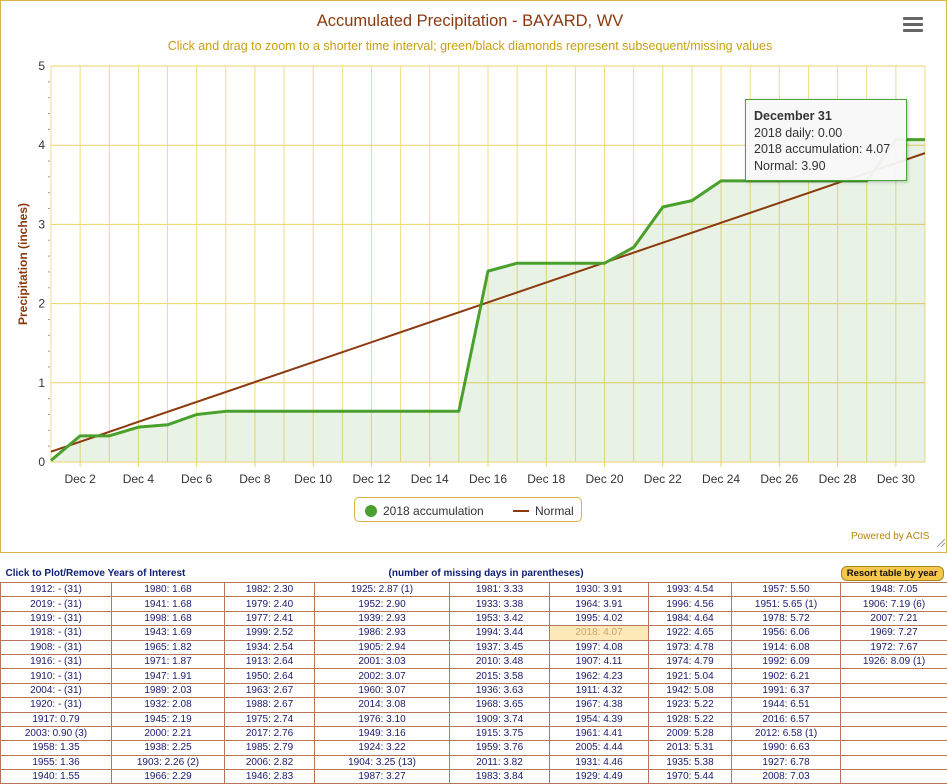  Describe the element at coordinates (382, 618) in the screenshot. I see `year-cell: 1939: 2.93` at that location.